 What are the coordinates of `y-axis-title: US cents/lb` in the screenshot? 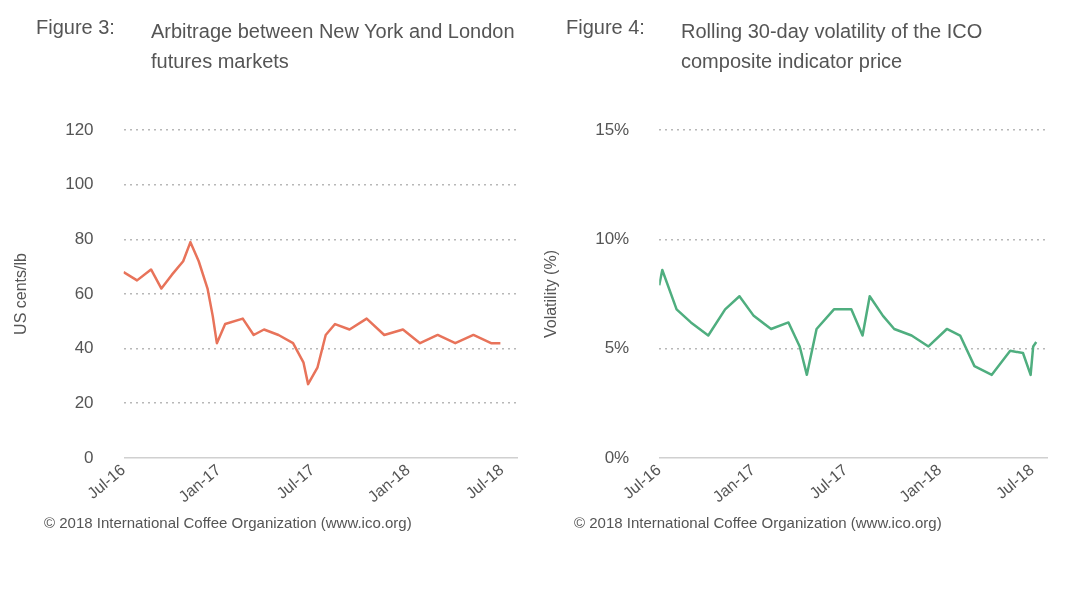 It's located at (21, 294).